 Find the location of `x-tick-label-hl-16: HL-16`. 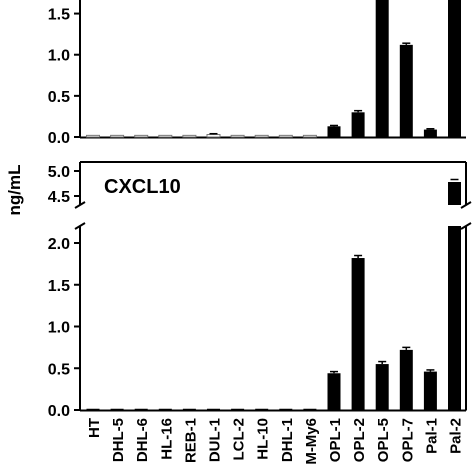

x-tick-label-hl-16: HL-16 is located at coordinates (166, 439).